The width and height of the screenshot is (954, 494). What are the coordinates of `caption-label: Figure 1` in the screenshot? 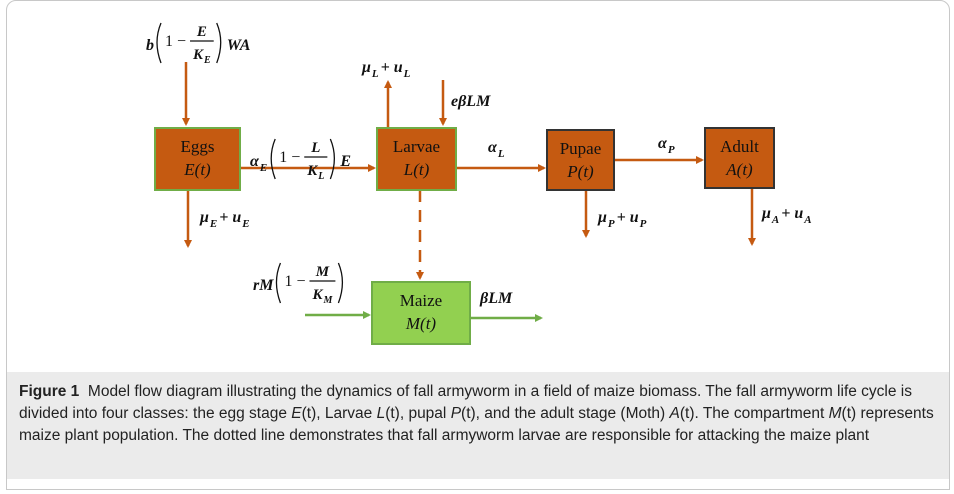 It's located at (49, 391).